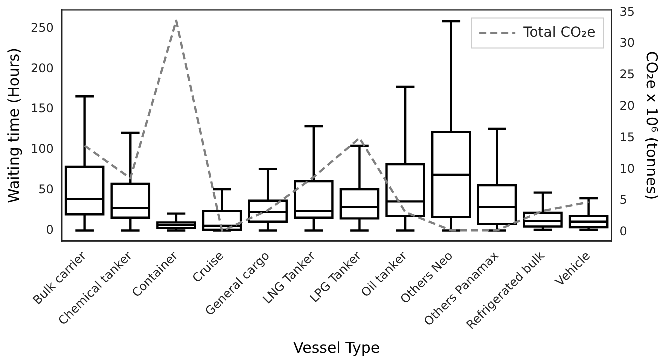 The image size is (668, 362). Describe the element at coordinates (42, 27) in the screenshot. I see `y-tick-label: 250` at that location.